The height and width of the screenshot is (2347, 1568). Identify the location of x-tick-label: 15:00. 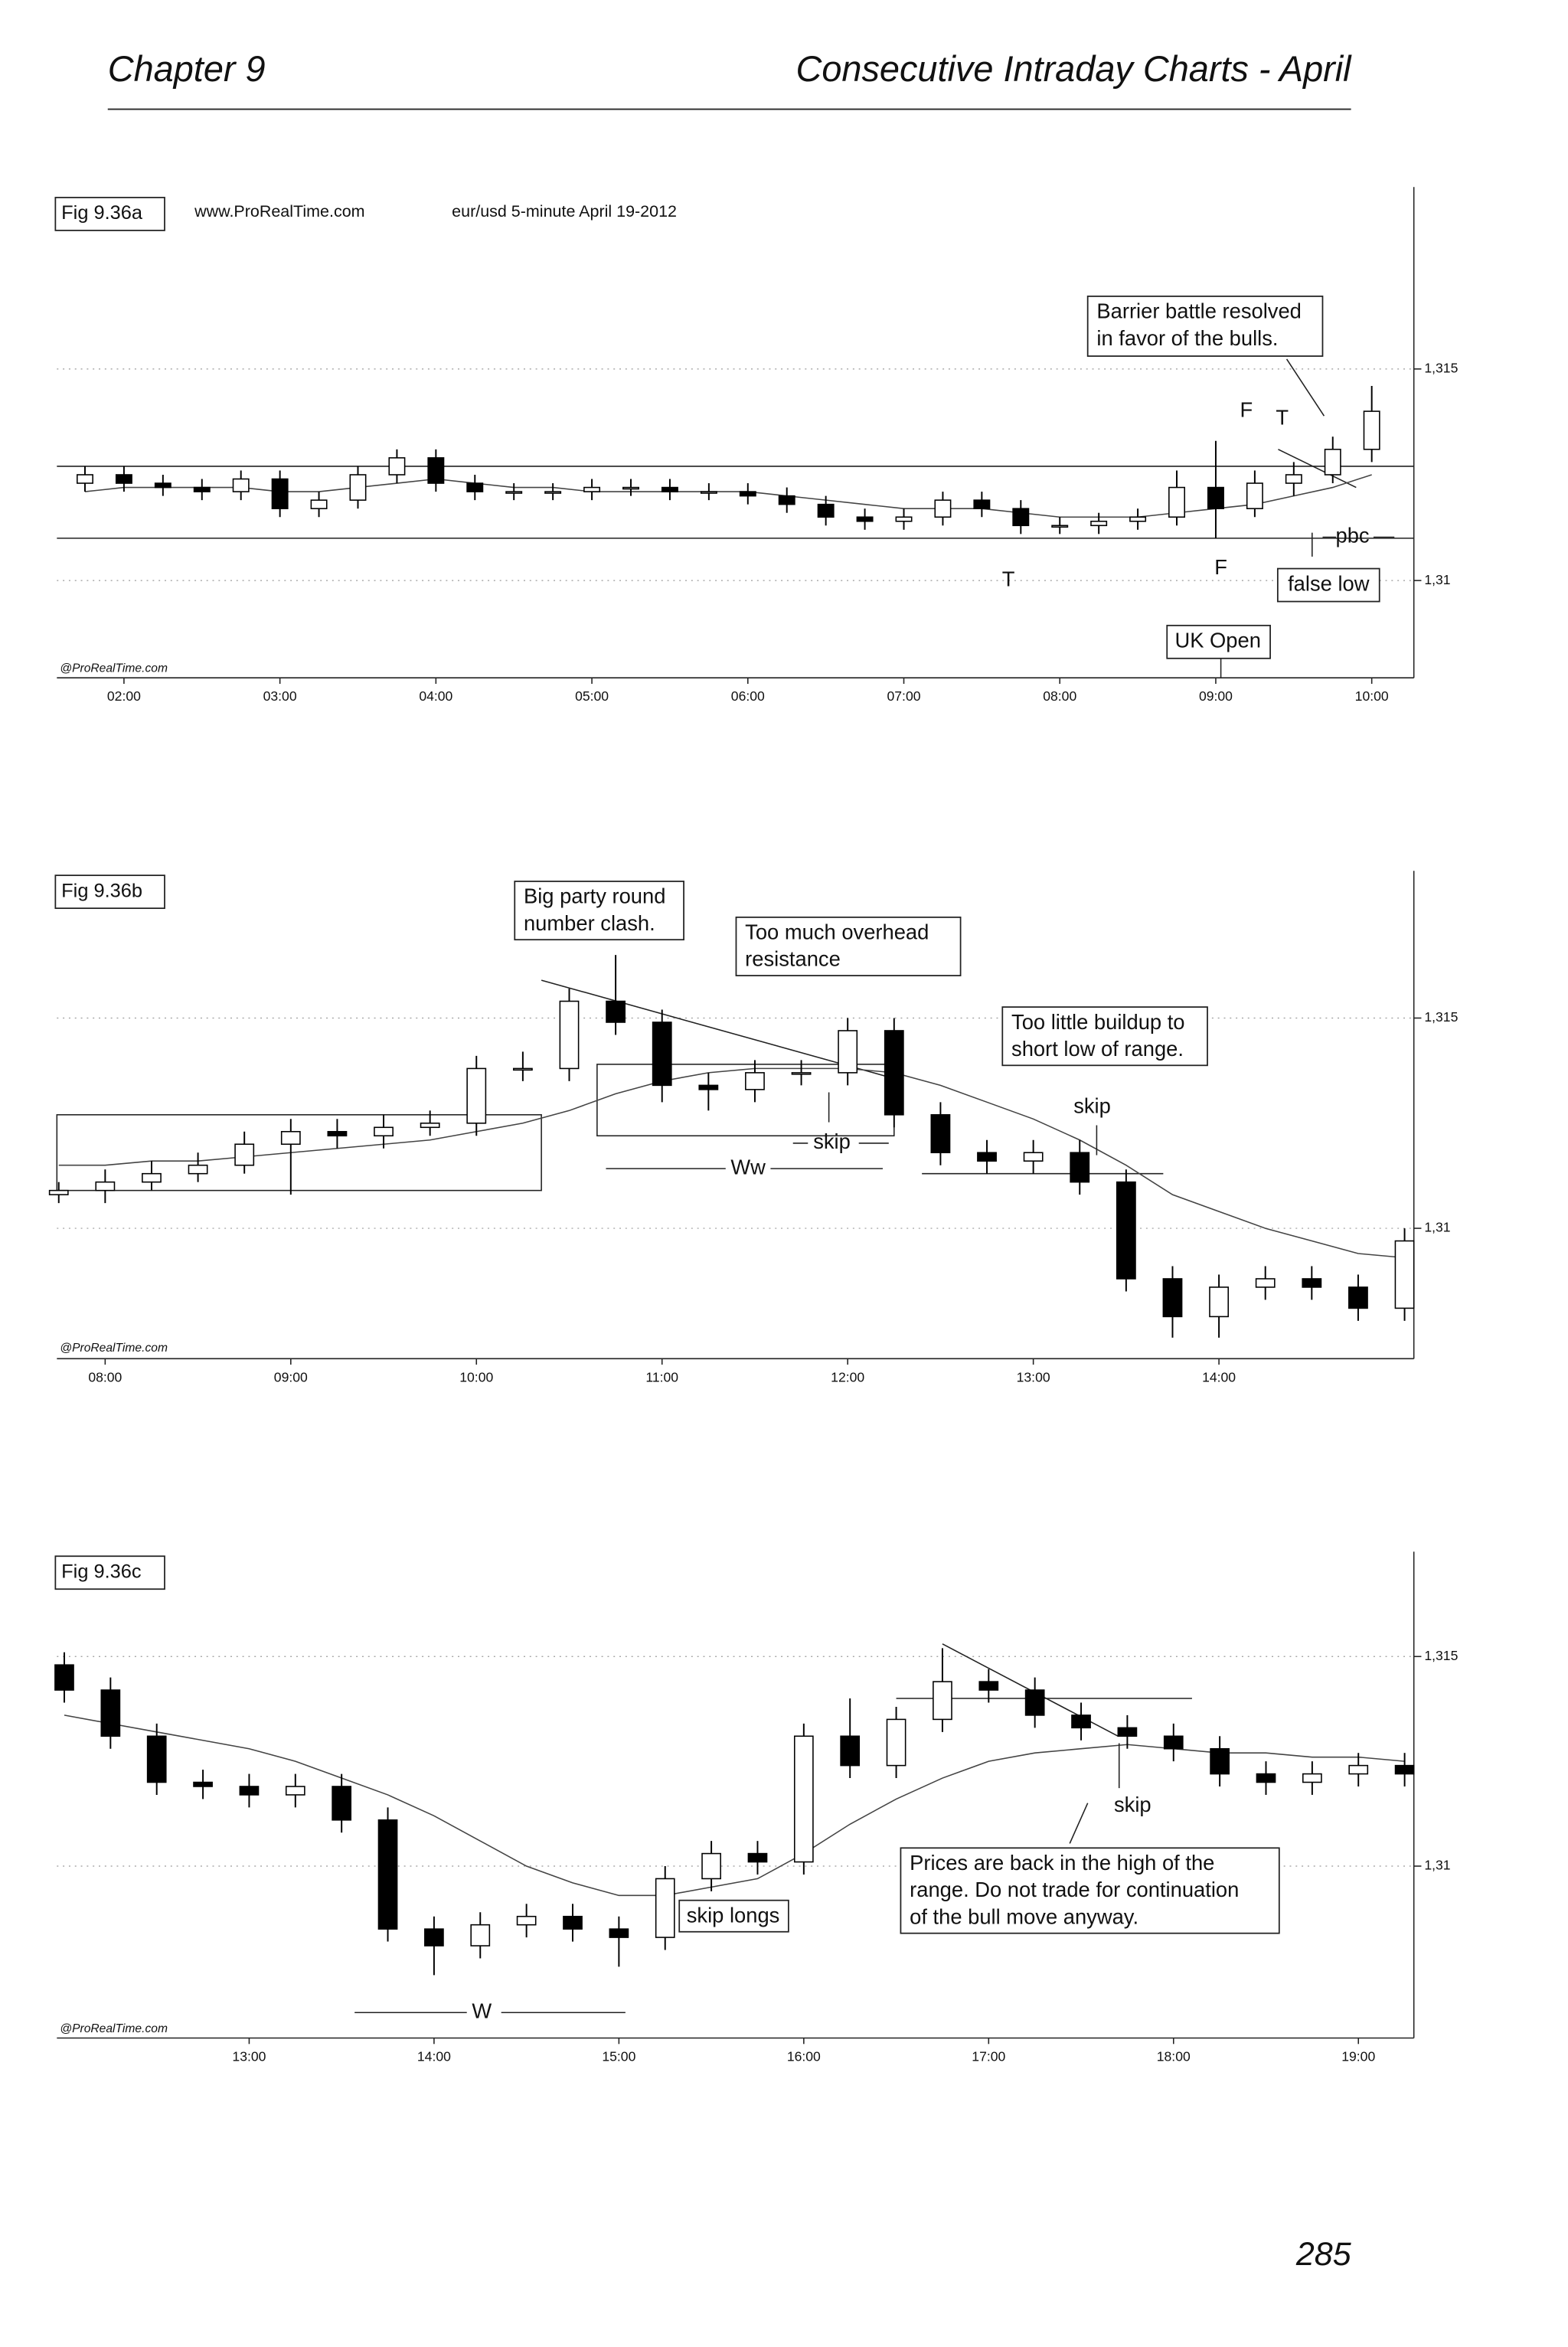
(618, 2056).